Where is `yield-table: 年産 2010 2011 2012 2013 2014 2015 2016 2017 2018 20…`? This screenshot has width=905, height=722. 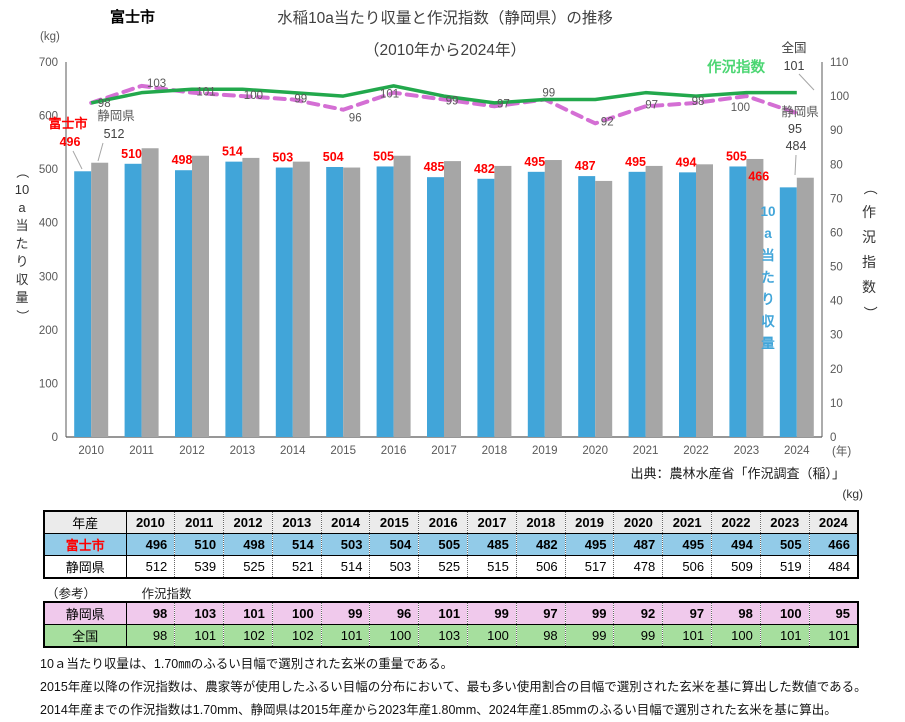 yield-table: 年産 2010 2011 2012 2013 2014 2015 2016 2017 2018 20… is located at coordinates (451, 544).